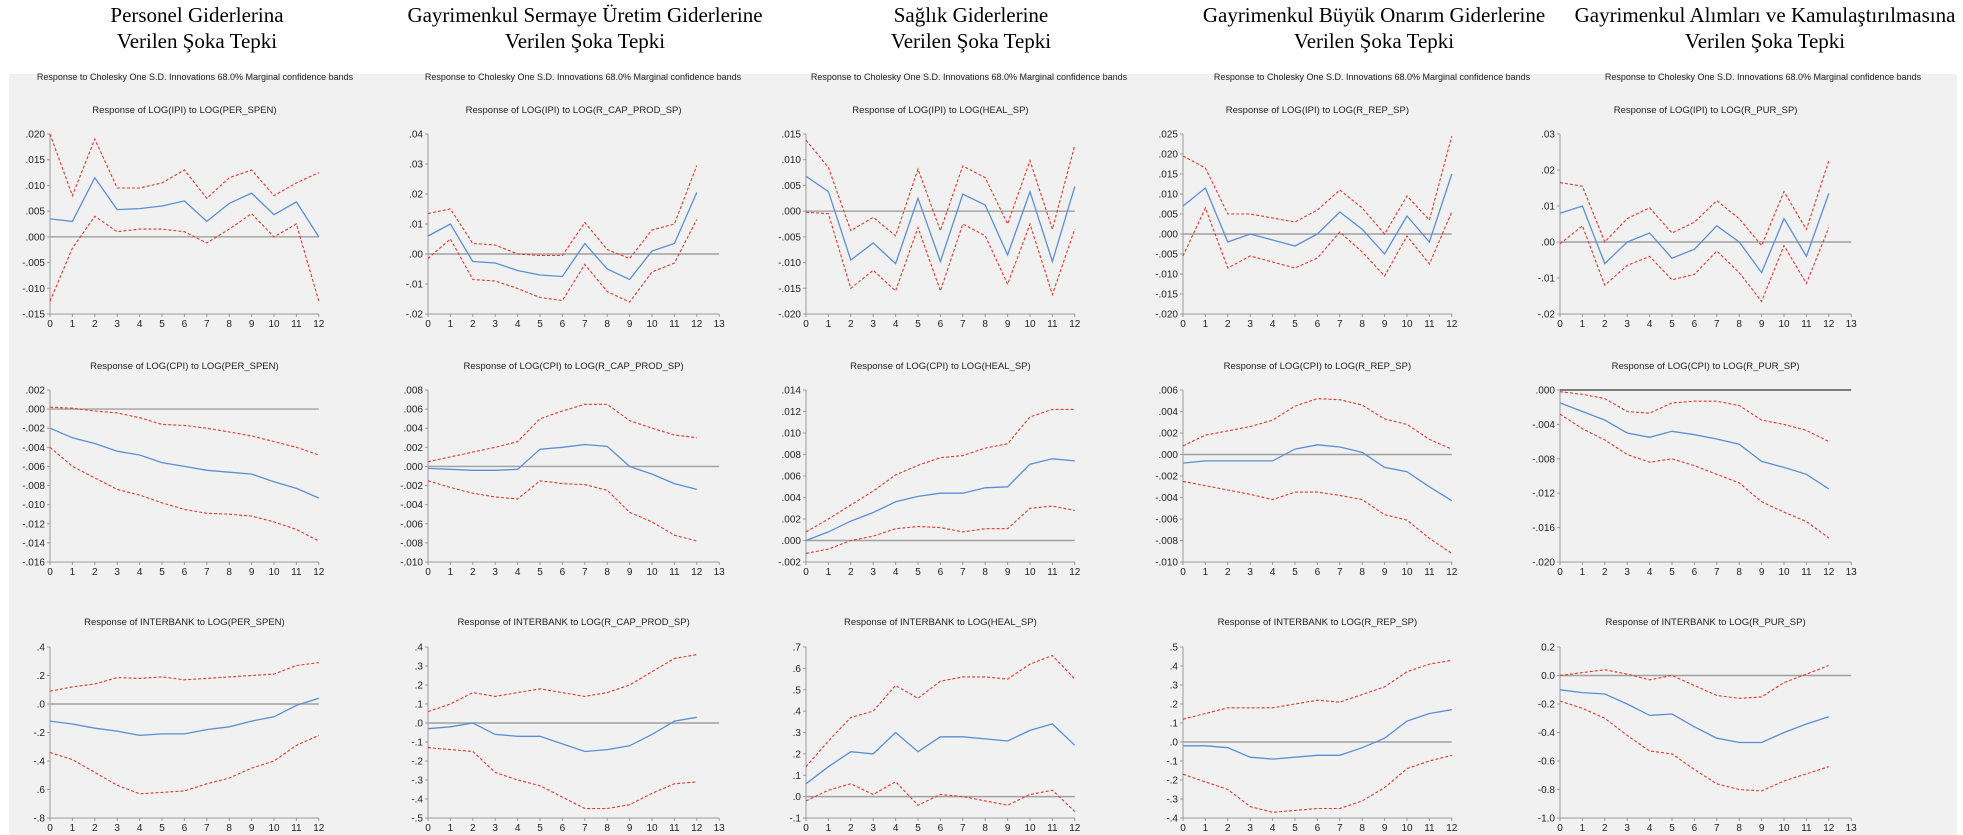 The width and height of the screenshot is (1963, 835). I want to click on y-tick-label: .002, so click(414, 448).